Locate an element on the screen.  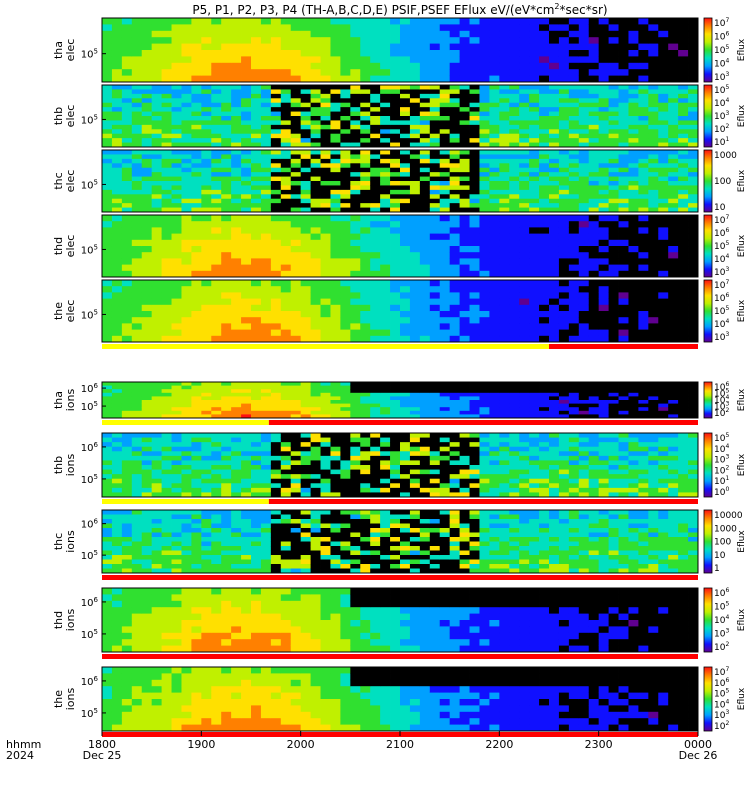
panel-ylabel-probe: the is located at coordinates (58, 311).